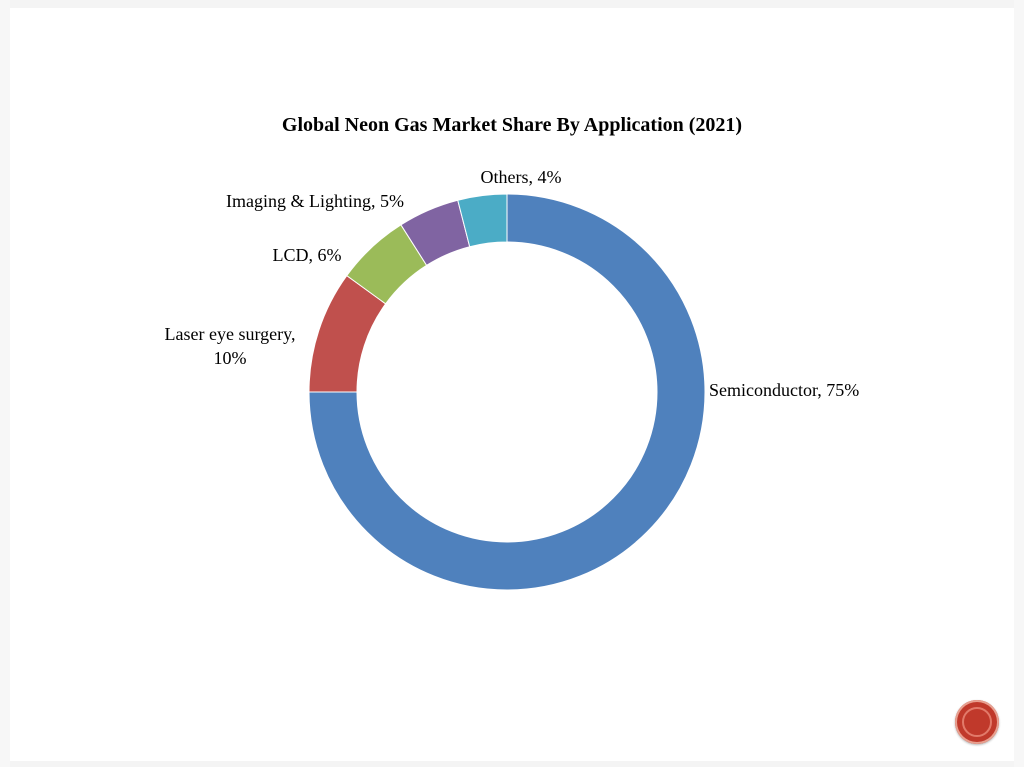 Image resolution: width=1024 pixels, height=767 pixels. What do you see at coordinates (315, 201) in the screenshot?
I see `label-imaging-lighting: Imaging & Lighting, 5%` at bounding box center [315, 201].